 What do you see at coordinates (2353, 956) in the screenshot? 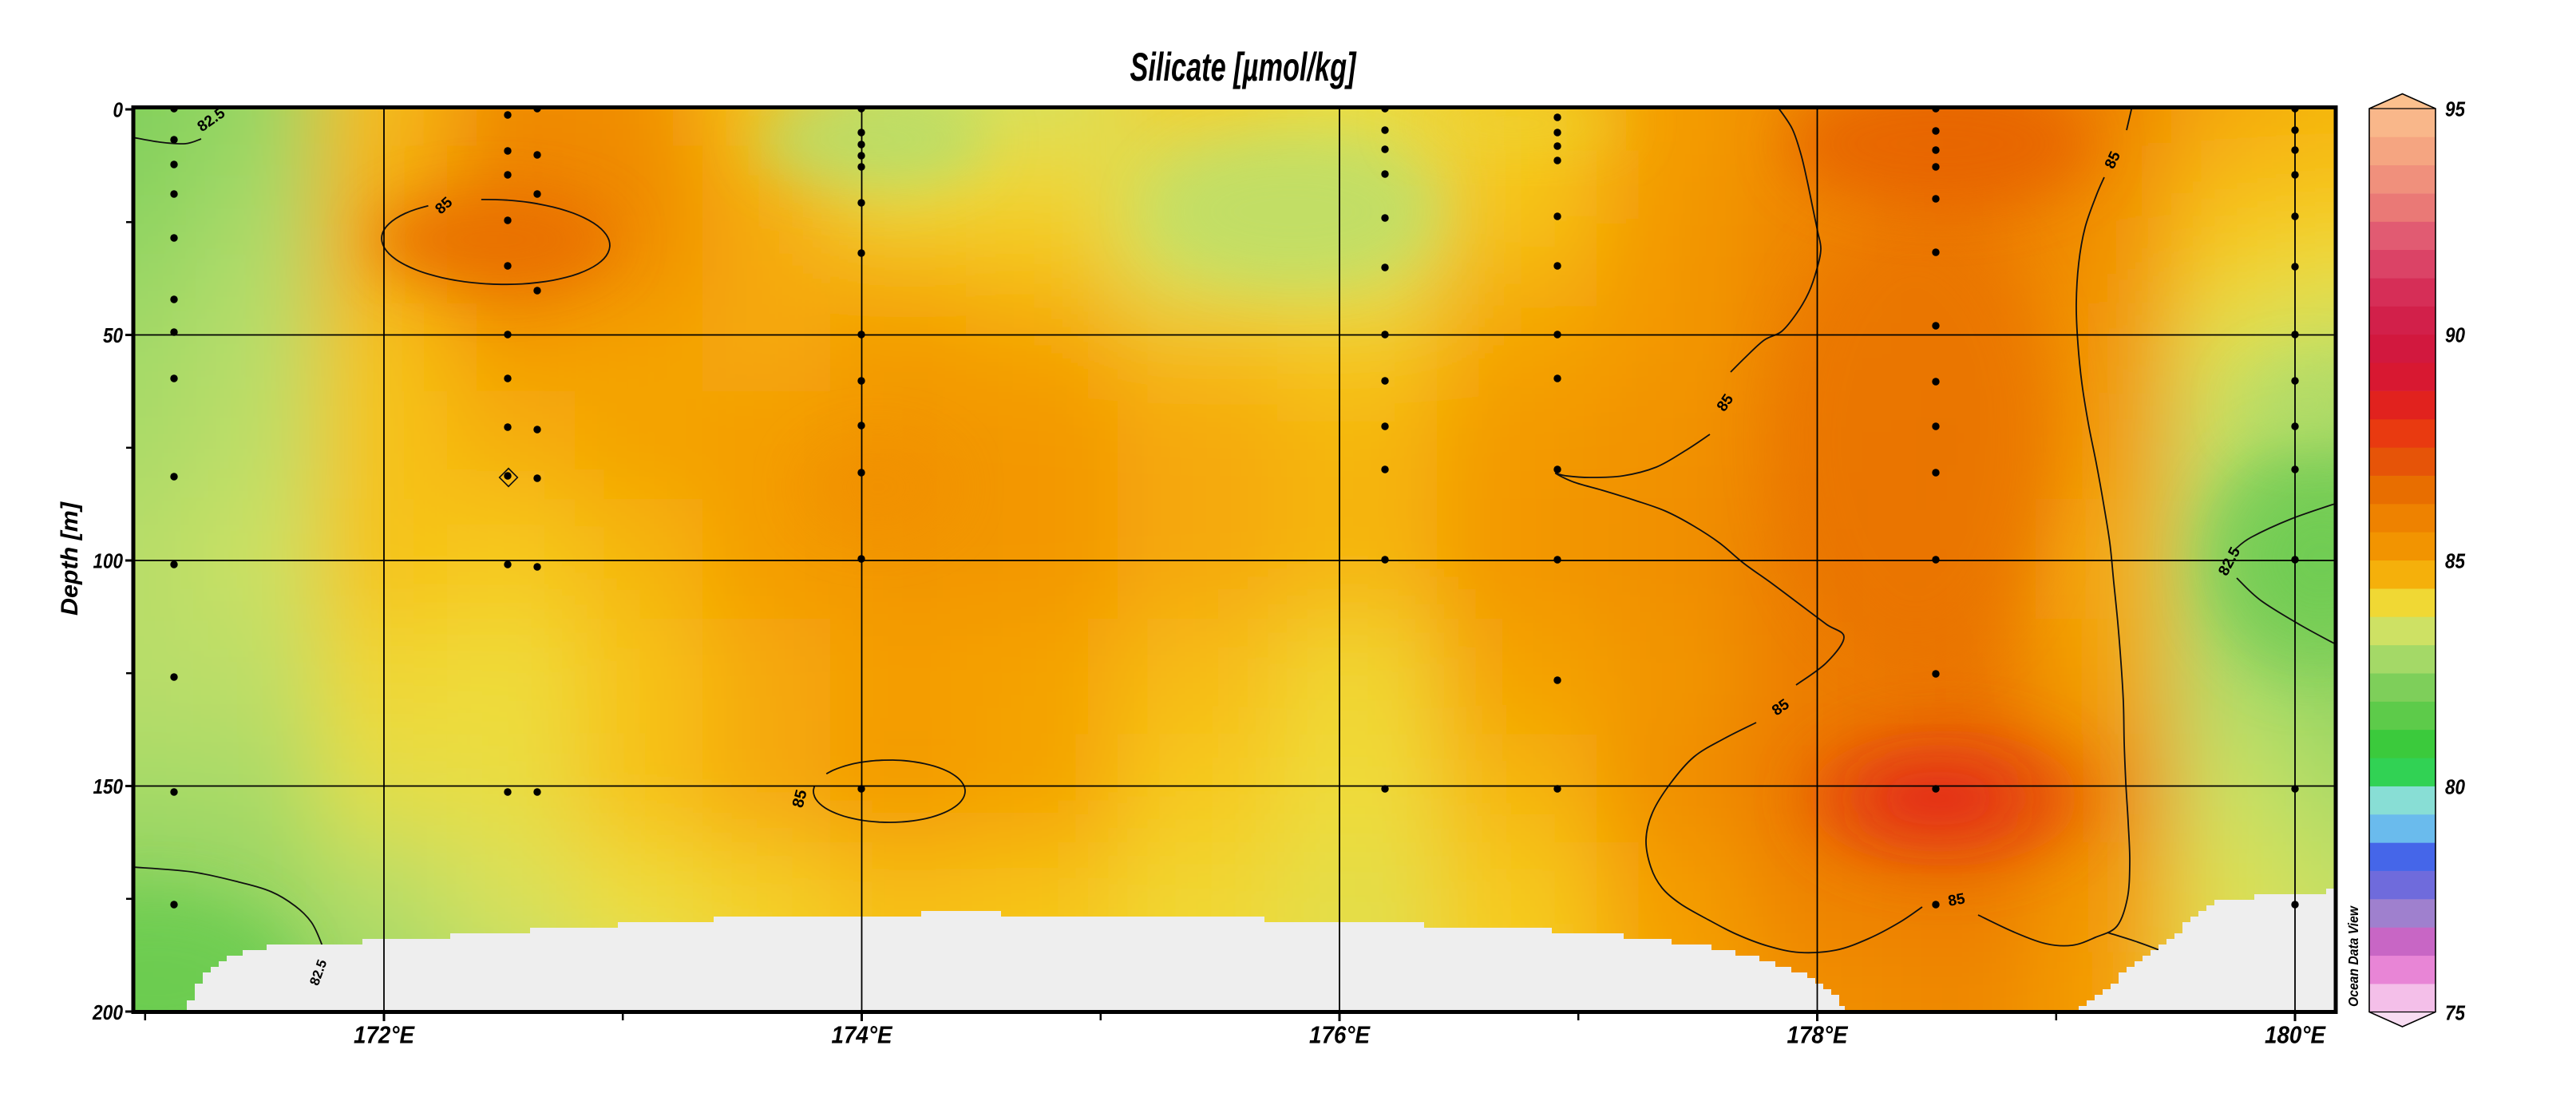
I see `svg-text: Ocean Data View` at bounding box center [2353, 956].